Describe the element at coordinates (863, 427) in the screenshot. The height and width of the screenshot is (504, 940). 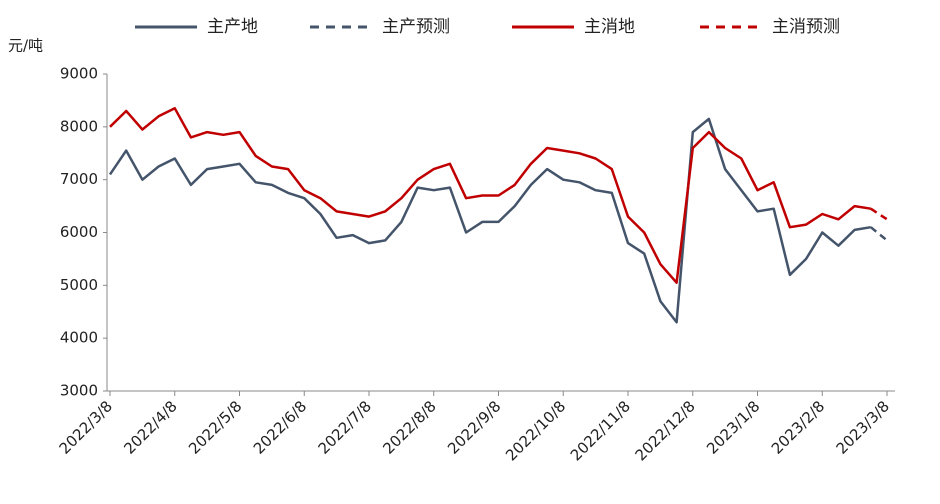
I see `x-tick-label: 2023/3/8` at that location.